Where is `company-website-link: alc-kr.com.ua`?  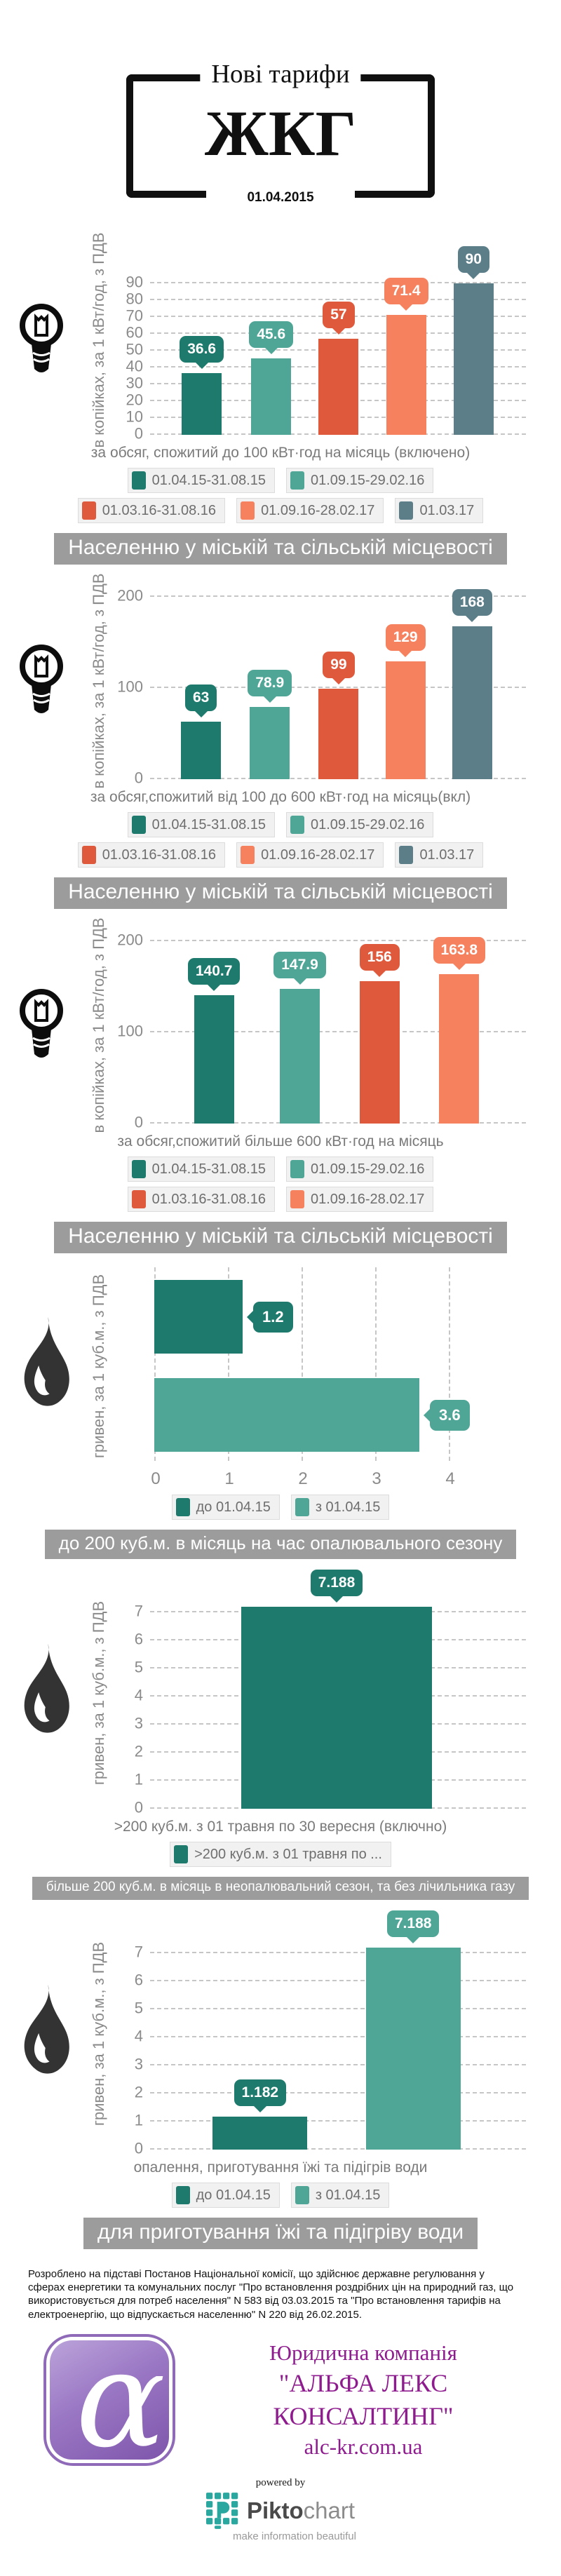
company-website-link: alc-kr.com.ua is located at coordinates (364, 2446).